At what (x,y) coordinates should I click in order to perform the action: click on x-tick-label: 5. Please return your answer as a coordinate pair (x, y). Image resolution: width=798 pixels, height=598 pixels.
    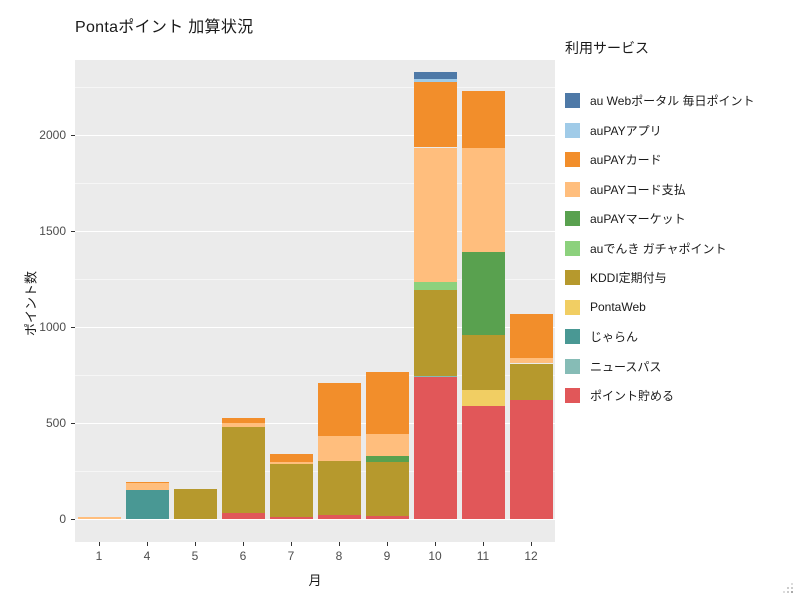
    Looking at the image, I should click on (195, 556).